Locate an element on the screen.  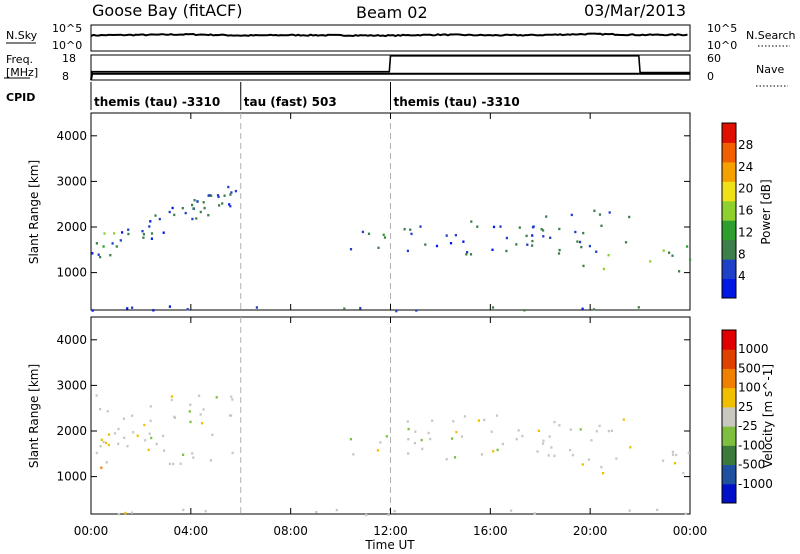
colorbar-frame is located at coordinates (729, 210).